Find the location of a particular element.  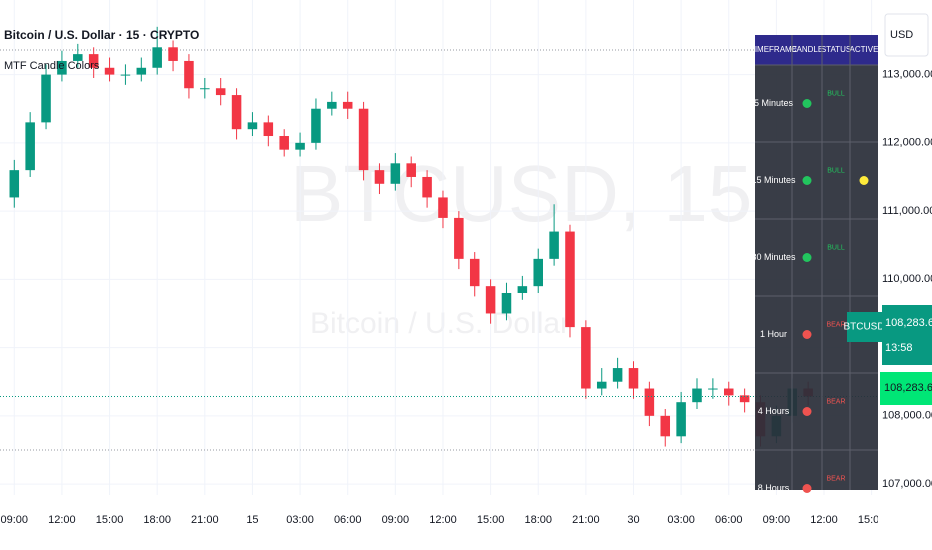

indicator-name: MTF Candle Colors is located at coordinates (52, 66).